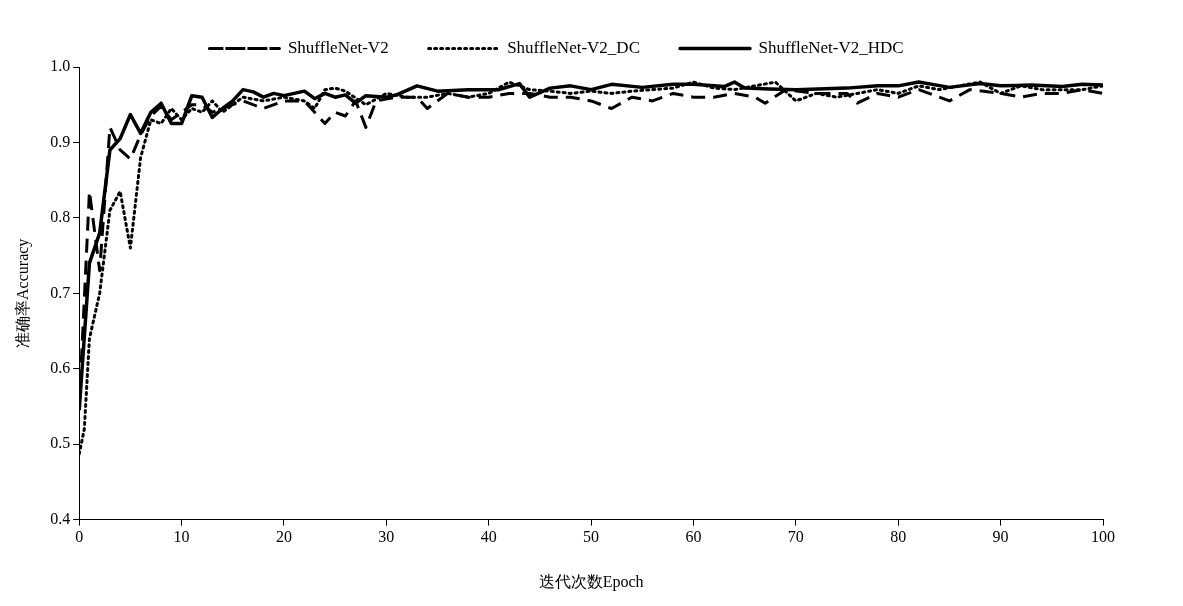  Describe the element at coordinates (22, 293) in the screenshot. I see `y-axis-title: 准确率Accuracy` at that location.